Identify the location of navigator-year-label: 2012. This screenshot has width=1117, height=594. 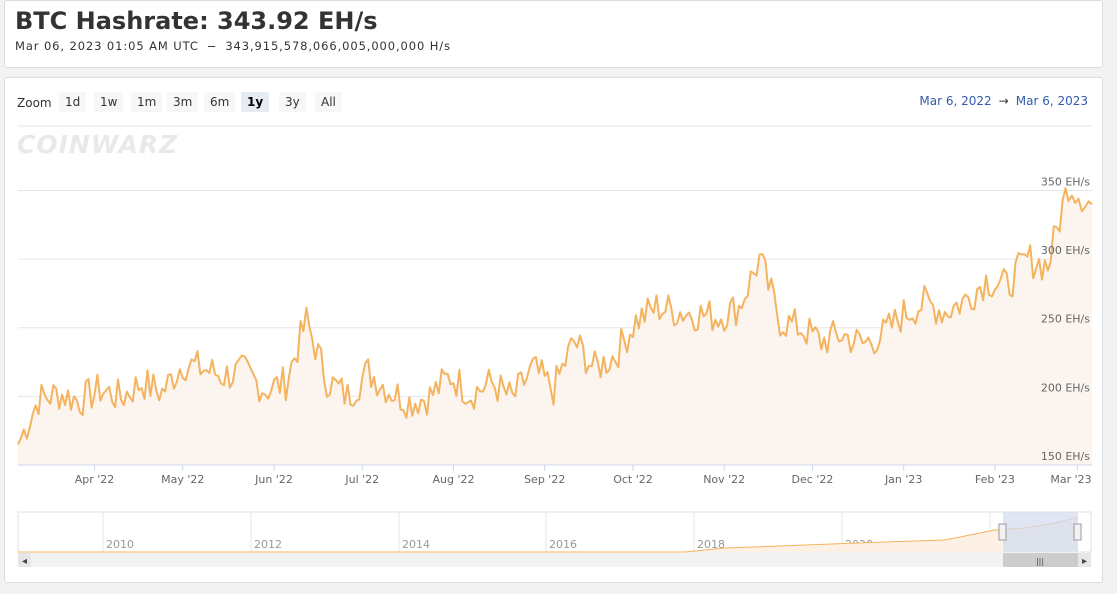
(268, 544).